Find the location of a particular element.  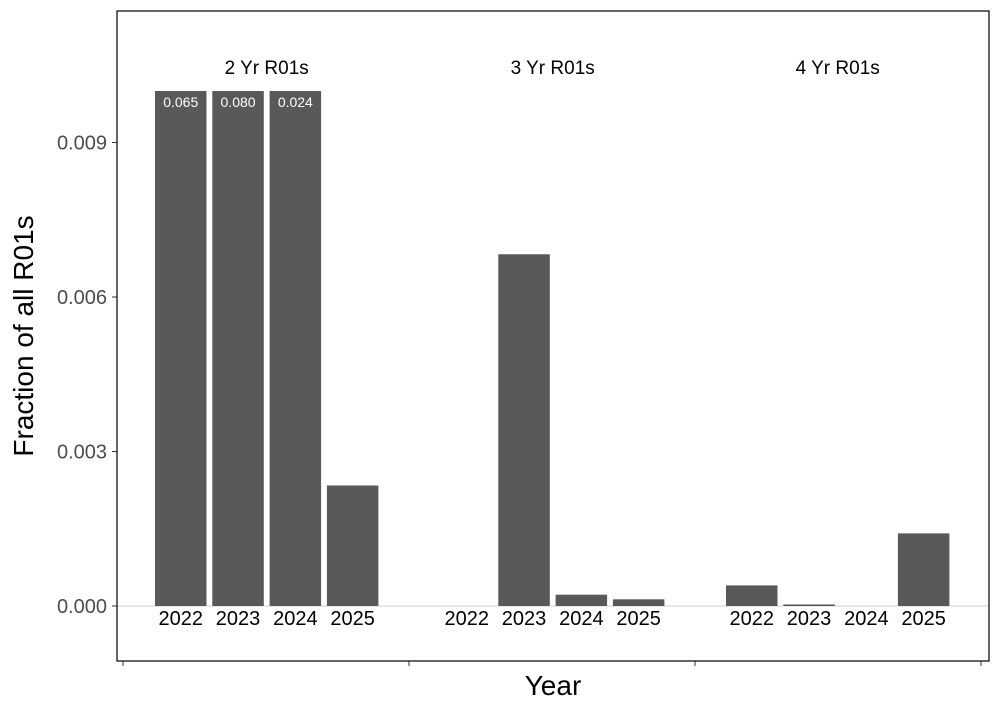

bar-value-label: 0.024 is located at coordinates (295, 102).